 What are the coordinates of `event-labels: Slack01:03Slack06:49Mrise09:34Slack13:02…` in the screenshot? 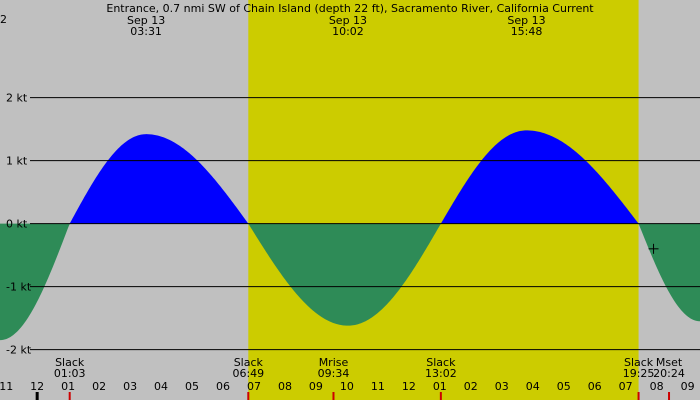 It's located at (369, 368).